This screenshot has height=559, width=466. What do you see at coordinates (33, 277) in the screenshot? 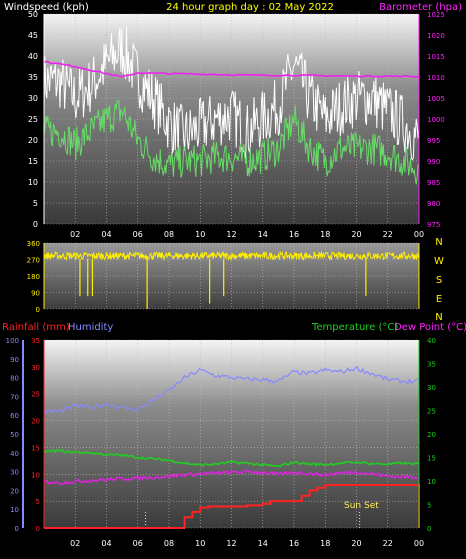
I see `direction-y-tick: 180` at bounding box center [33, 277].